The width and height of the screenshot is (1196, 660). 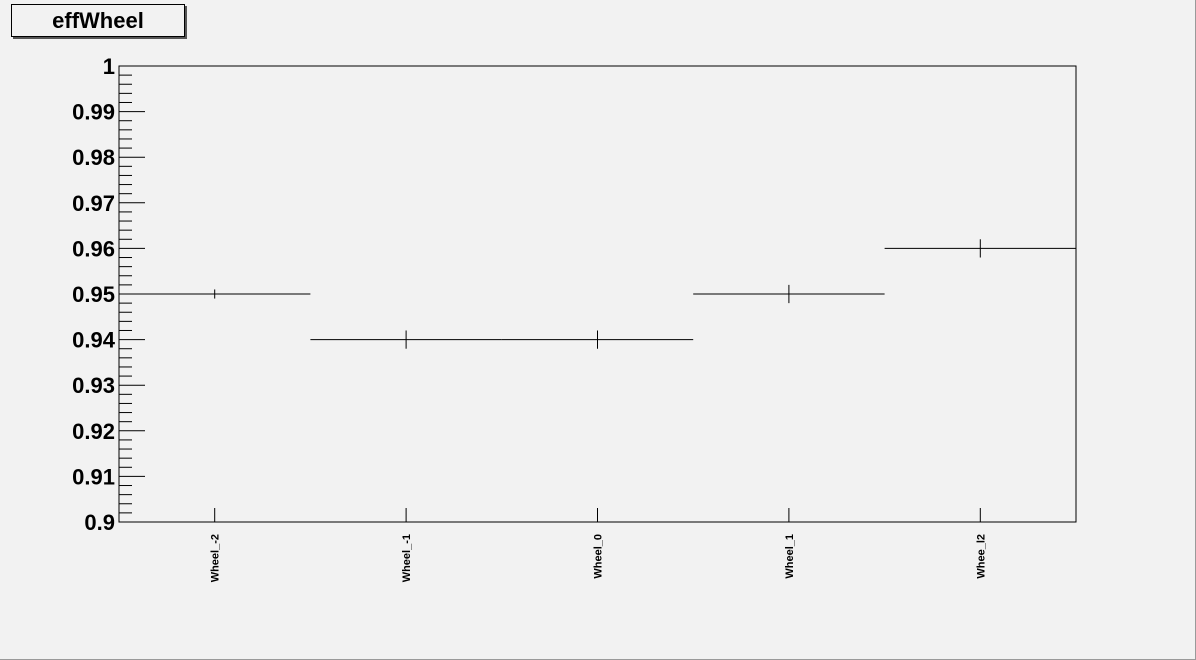 What do you see at coordinates (93, 385) in the screenshot?
I see `y-tick-label: 0.93` at bounding box center [93, 385].